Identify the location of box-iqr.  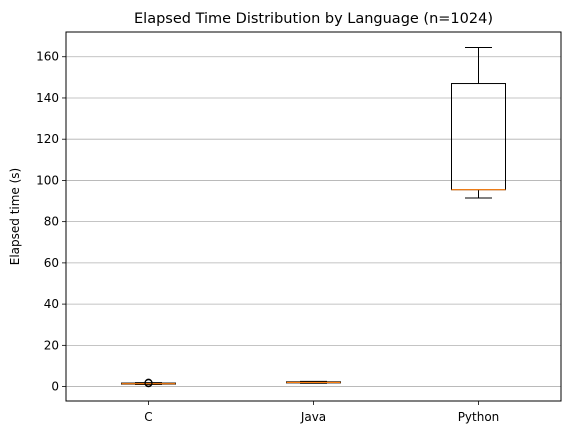
(478, 137).